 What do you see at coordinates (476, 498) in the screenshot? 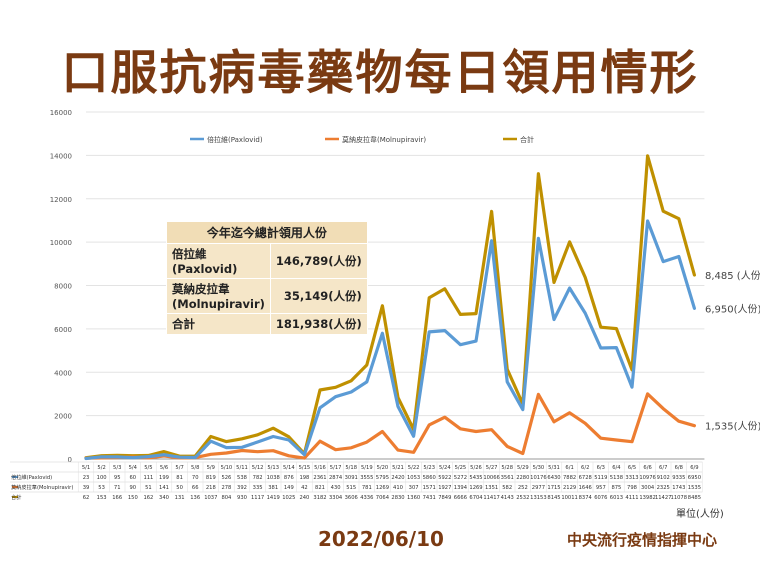
I see `table-cell: 6704` at bounding box center [476, 498].